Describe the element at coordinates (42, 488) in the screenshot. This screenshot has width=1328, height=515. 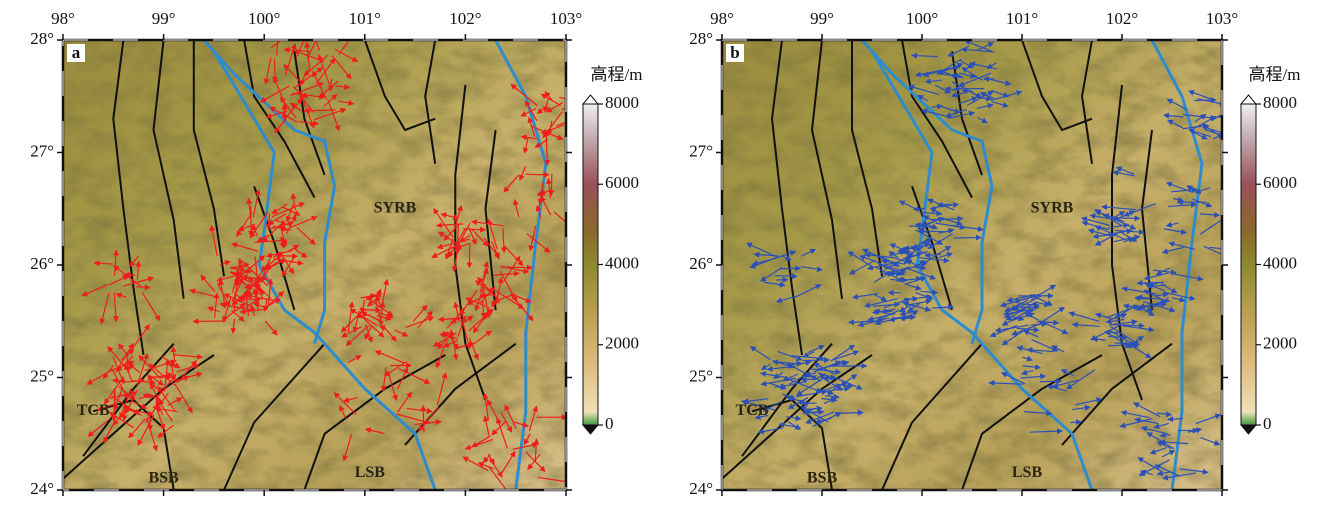
I see `y-tick-label: 24°` at that location.